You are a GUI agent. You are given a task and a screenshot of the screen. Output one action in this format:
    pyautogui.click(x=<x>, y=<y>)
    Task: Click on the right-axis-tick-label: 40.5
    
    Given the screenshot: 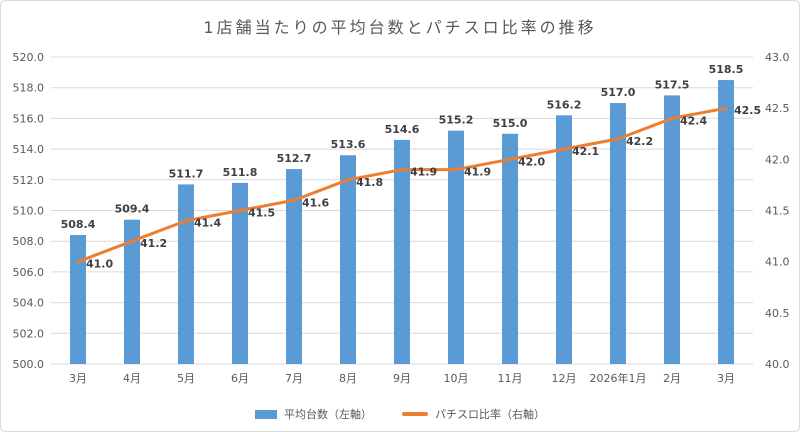 What is the action you would take?
    pyautogui.click(x=777, y=313)
    